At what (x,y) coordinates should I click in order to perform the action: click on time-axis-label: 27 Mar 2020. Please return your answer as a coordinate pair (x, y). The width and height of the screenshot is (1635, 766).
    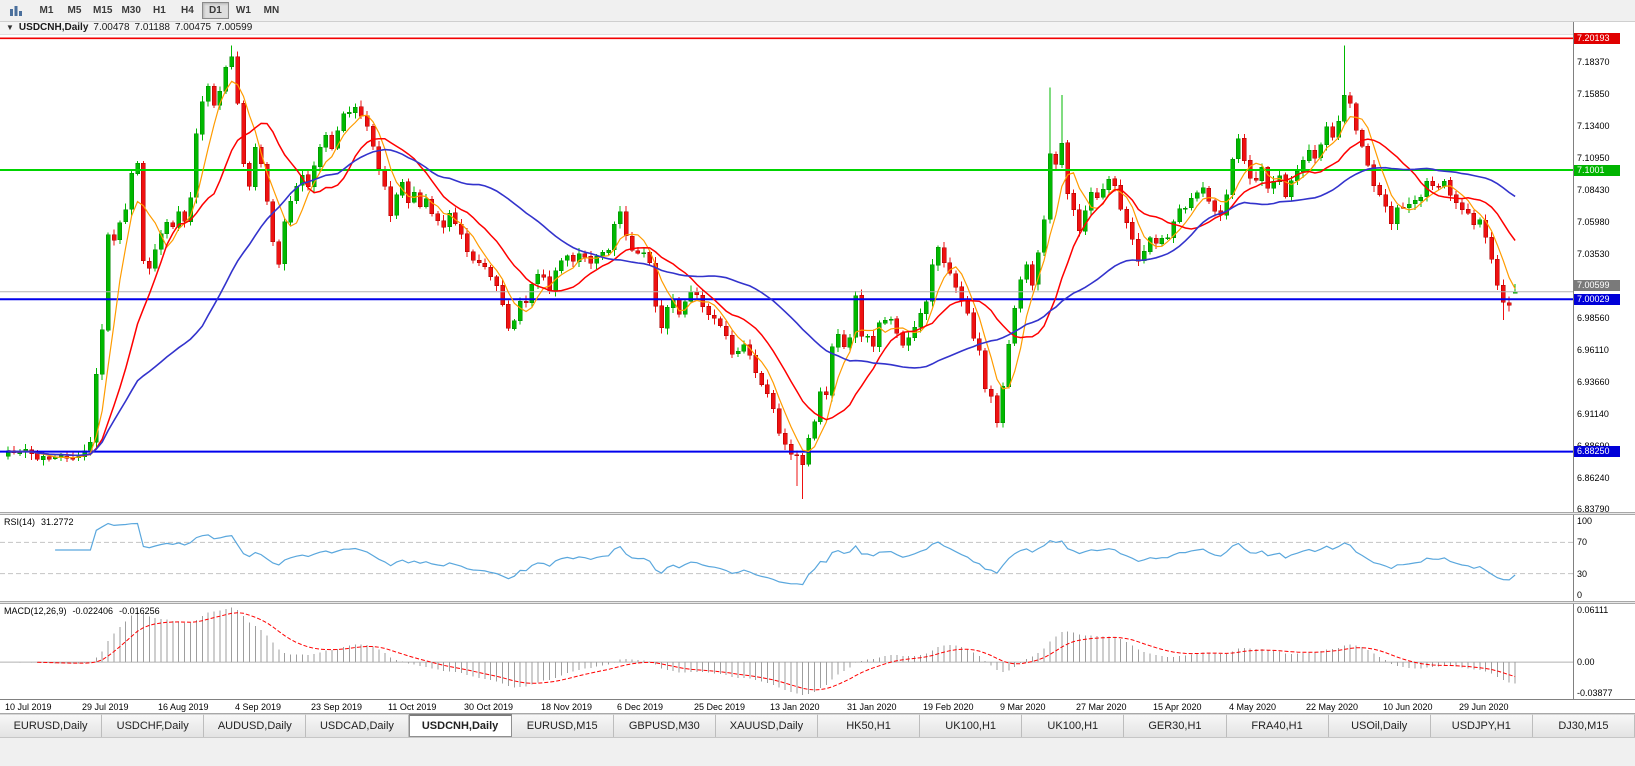
    Looking at the image, I should click on (1101, 707).